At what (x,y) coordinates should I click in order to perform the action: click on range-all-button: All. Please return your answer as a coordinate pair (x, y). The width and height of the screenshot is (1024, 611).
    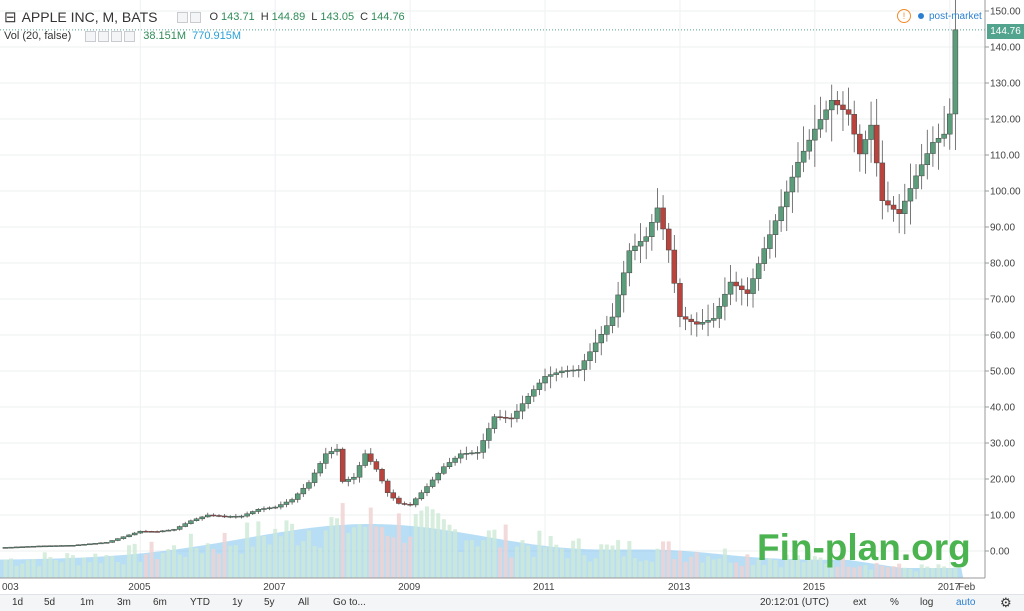
    Looking at the image, I should click on (304, 602).